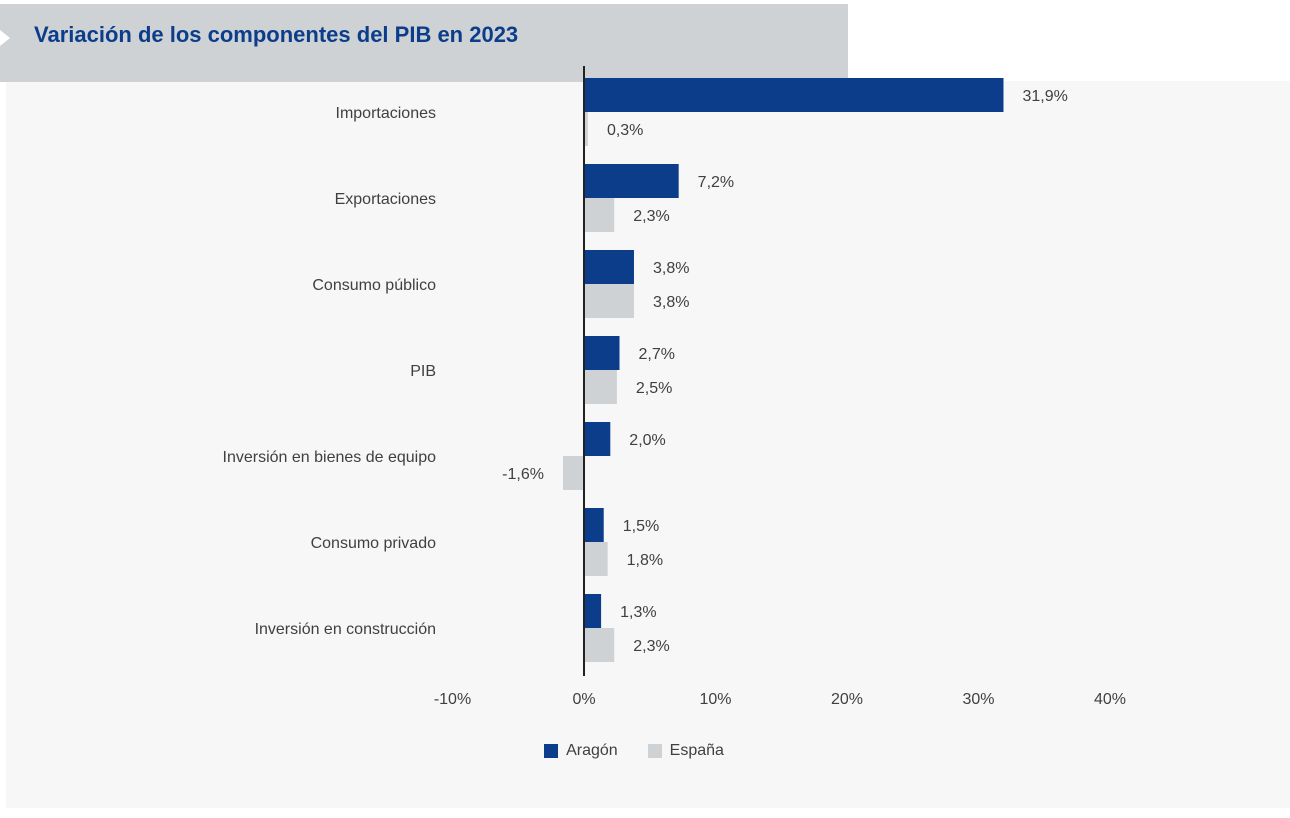 The height and width of the screenshot is (818, 1290). I want to click on x-tick-label: -10%, so click(452, 699).